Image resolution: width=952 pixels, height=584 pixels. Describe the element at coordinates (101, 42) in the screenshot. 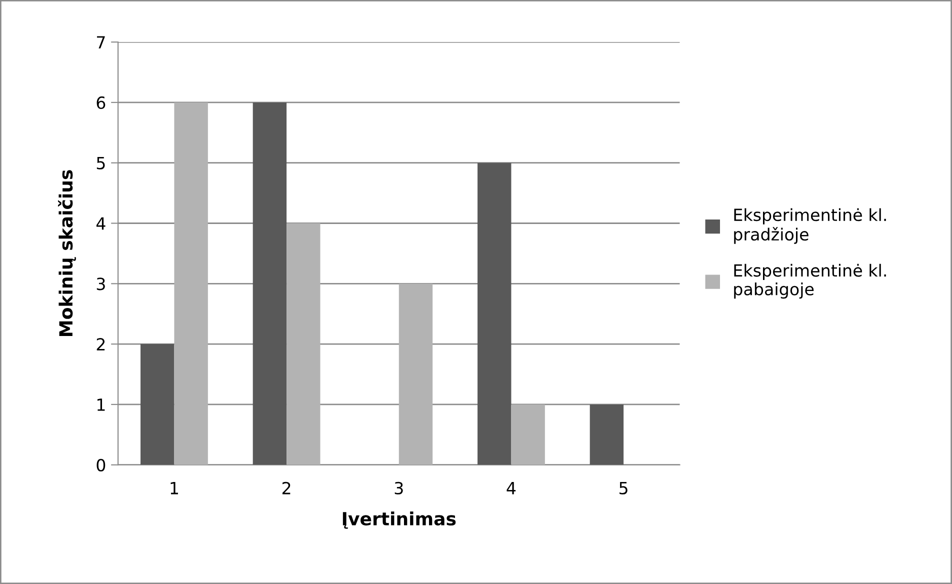

I see `y-tick-label: 7` at that location.